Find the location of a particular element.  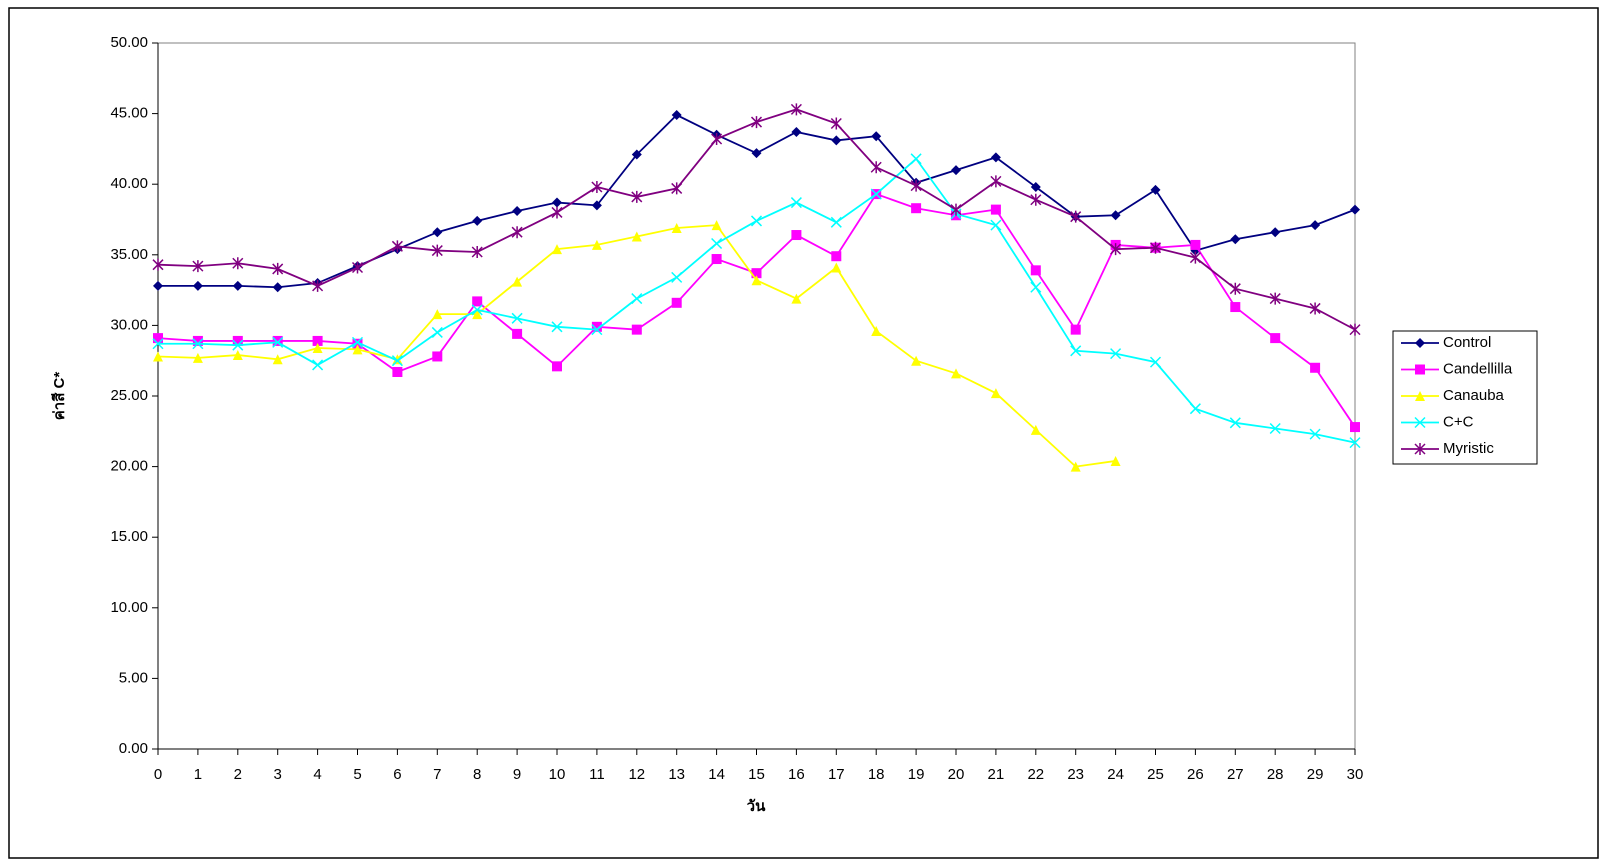

x-tick-label: 17 is located at coordinates (836, 774).